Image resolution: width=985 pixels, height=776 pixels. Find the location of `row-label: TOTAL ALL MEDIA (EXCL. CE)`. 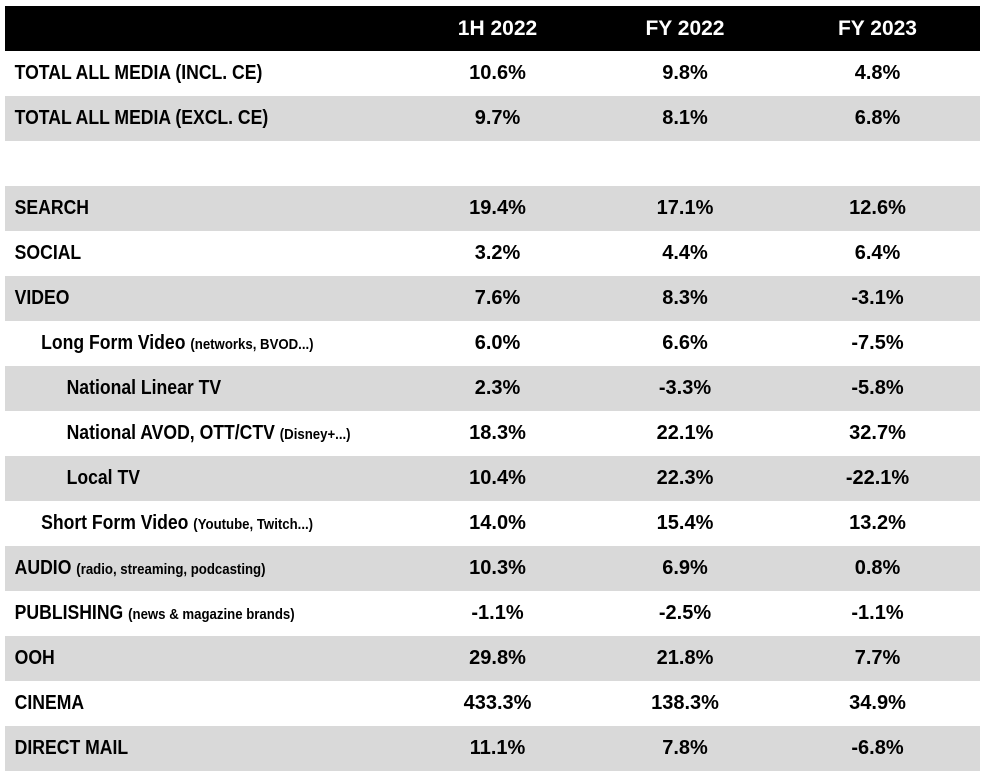

row-label: TOTAL ALL MEDIA (EXCL. CE) is located at coordinates (179, 118).